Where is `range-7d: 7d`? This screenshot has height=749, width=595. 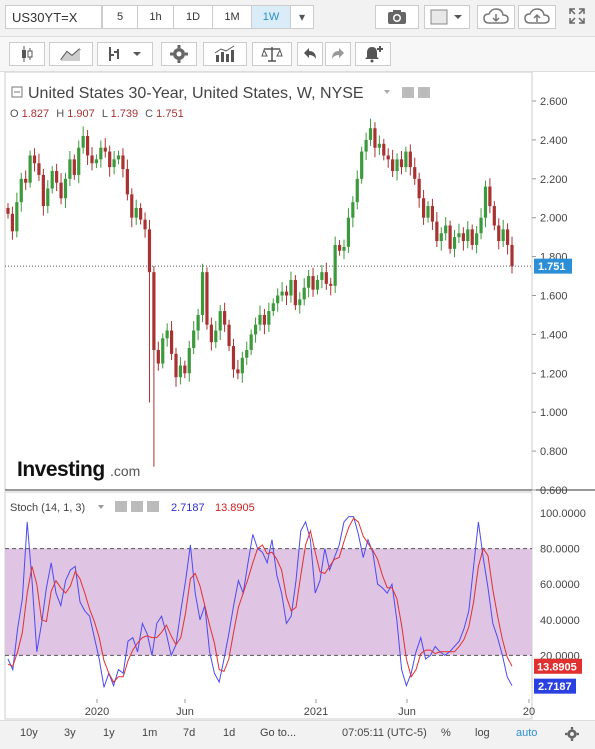
range-7d: 7d is located at coordinates (189, 733).